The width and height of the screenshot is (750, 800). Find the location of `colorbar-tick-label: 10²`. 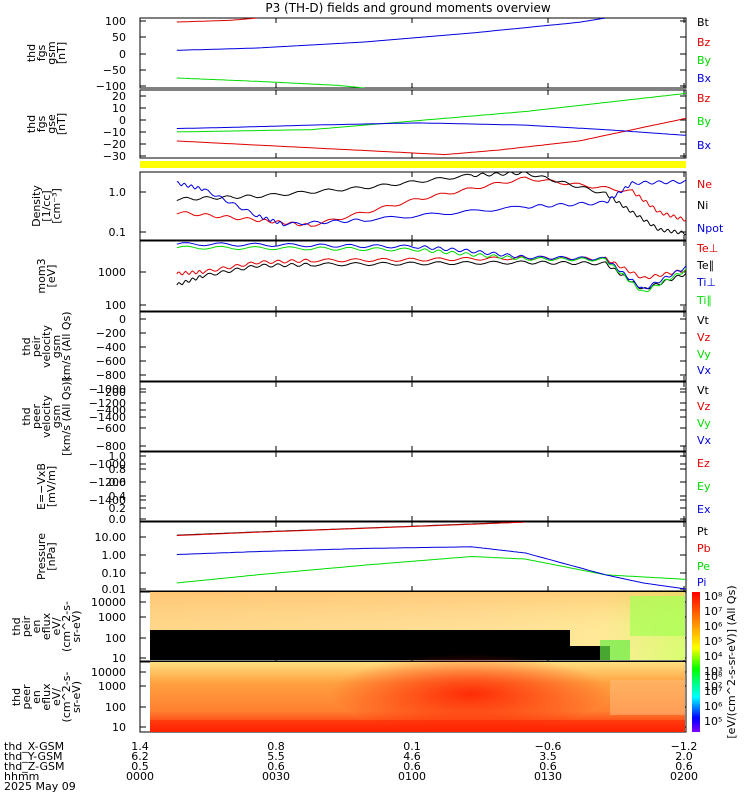

colorbar-tick-label: 10² is located at coordinates (713, 686).